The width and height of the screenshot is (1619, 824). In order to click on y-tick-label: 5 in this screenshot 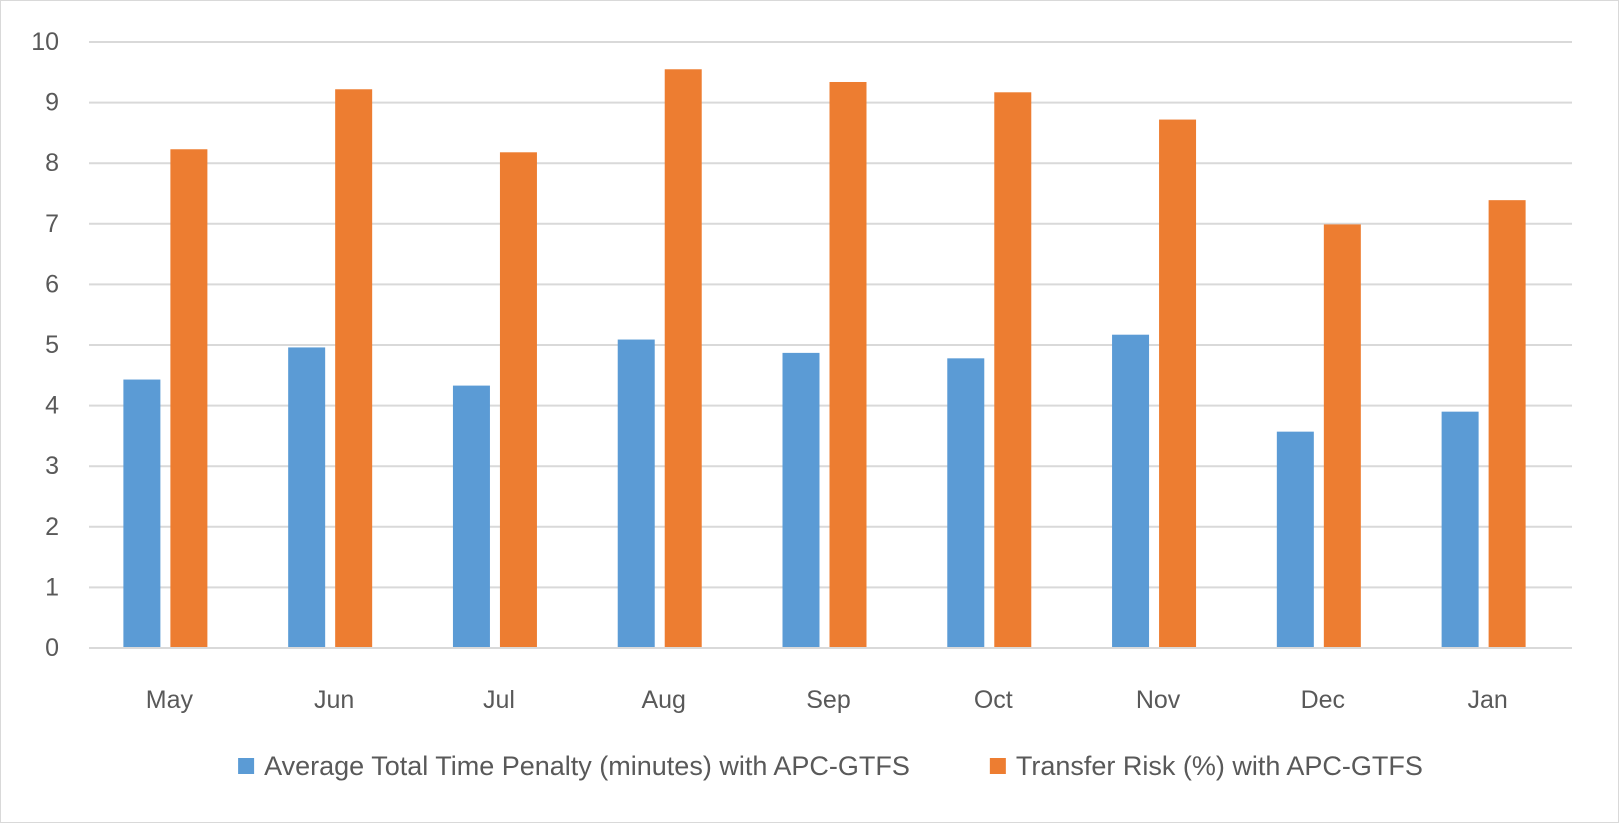, I will do `click(52, 345)`.